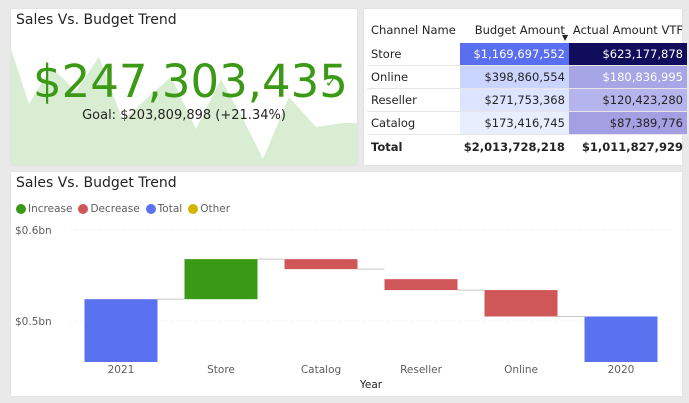  What do you see at coordinates (121, 370) in the screenshot?
I see `x-tick-label: 2021` at bounding box center [121, 370].